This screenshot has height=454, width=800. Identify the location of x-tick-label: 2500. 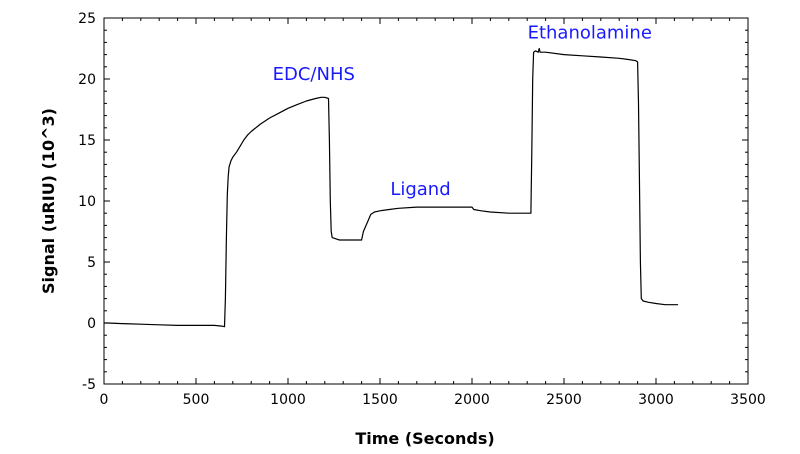
(564, 400).